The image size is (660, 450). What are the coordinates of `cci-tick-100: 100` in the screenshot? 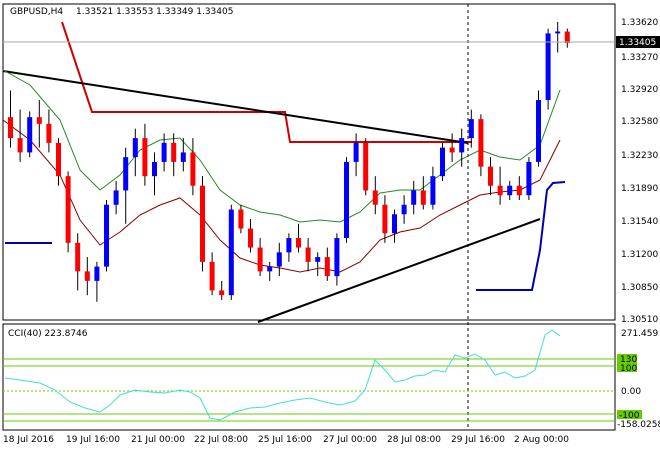 It's located at (628, 369).